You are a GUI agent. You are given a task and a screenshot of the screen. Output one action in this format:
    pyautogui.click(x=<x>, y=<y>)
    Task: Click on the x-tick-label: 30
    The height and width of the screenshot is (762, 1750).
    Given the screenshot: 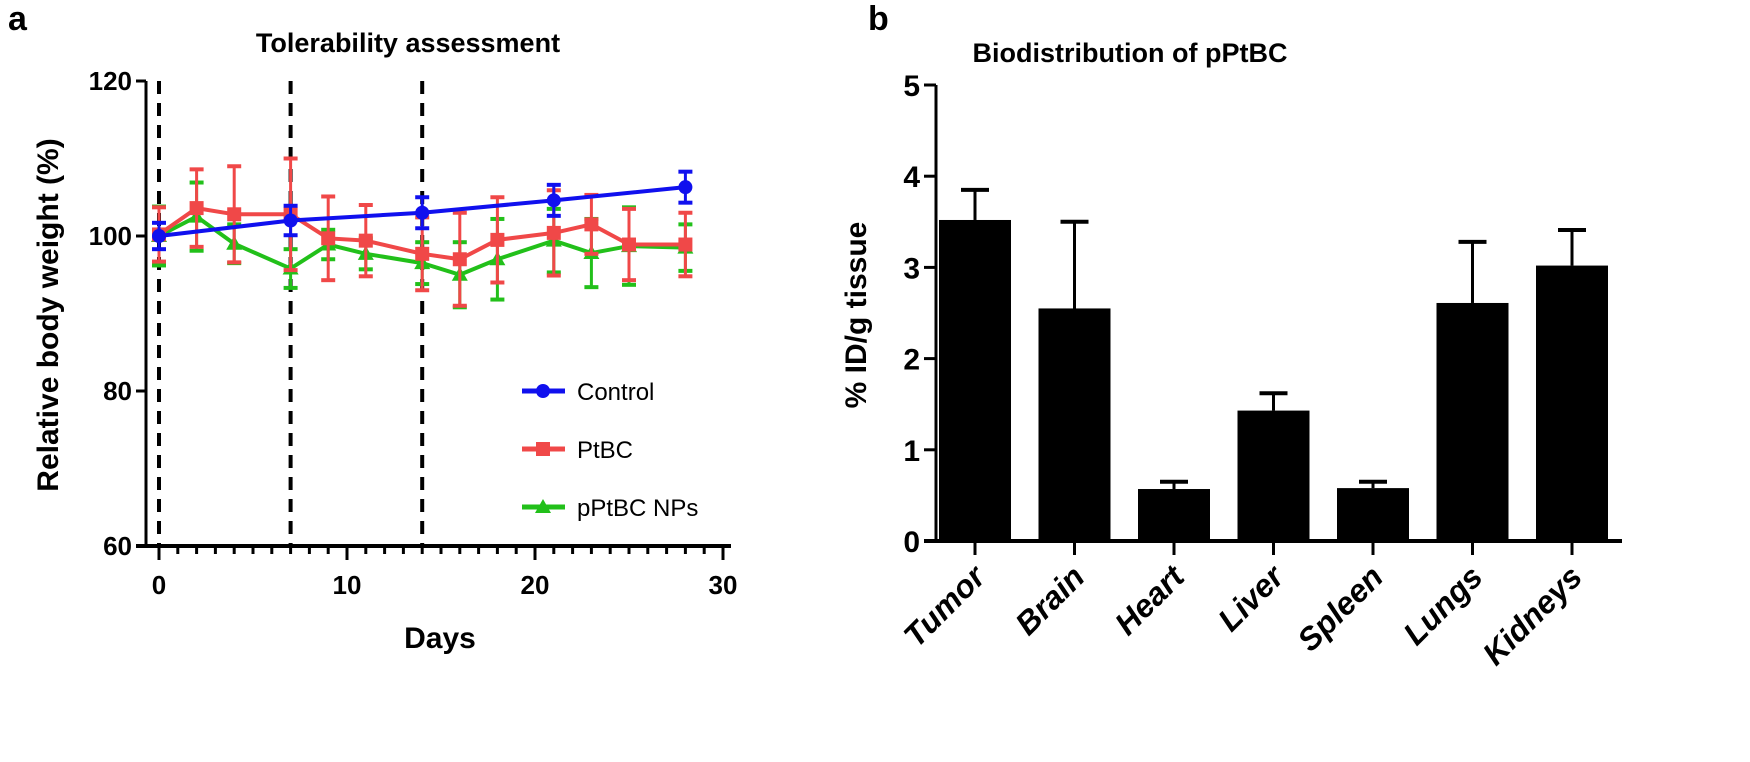 What is the action you would take?
    pyautogui.click(x=723, y=585)
    